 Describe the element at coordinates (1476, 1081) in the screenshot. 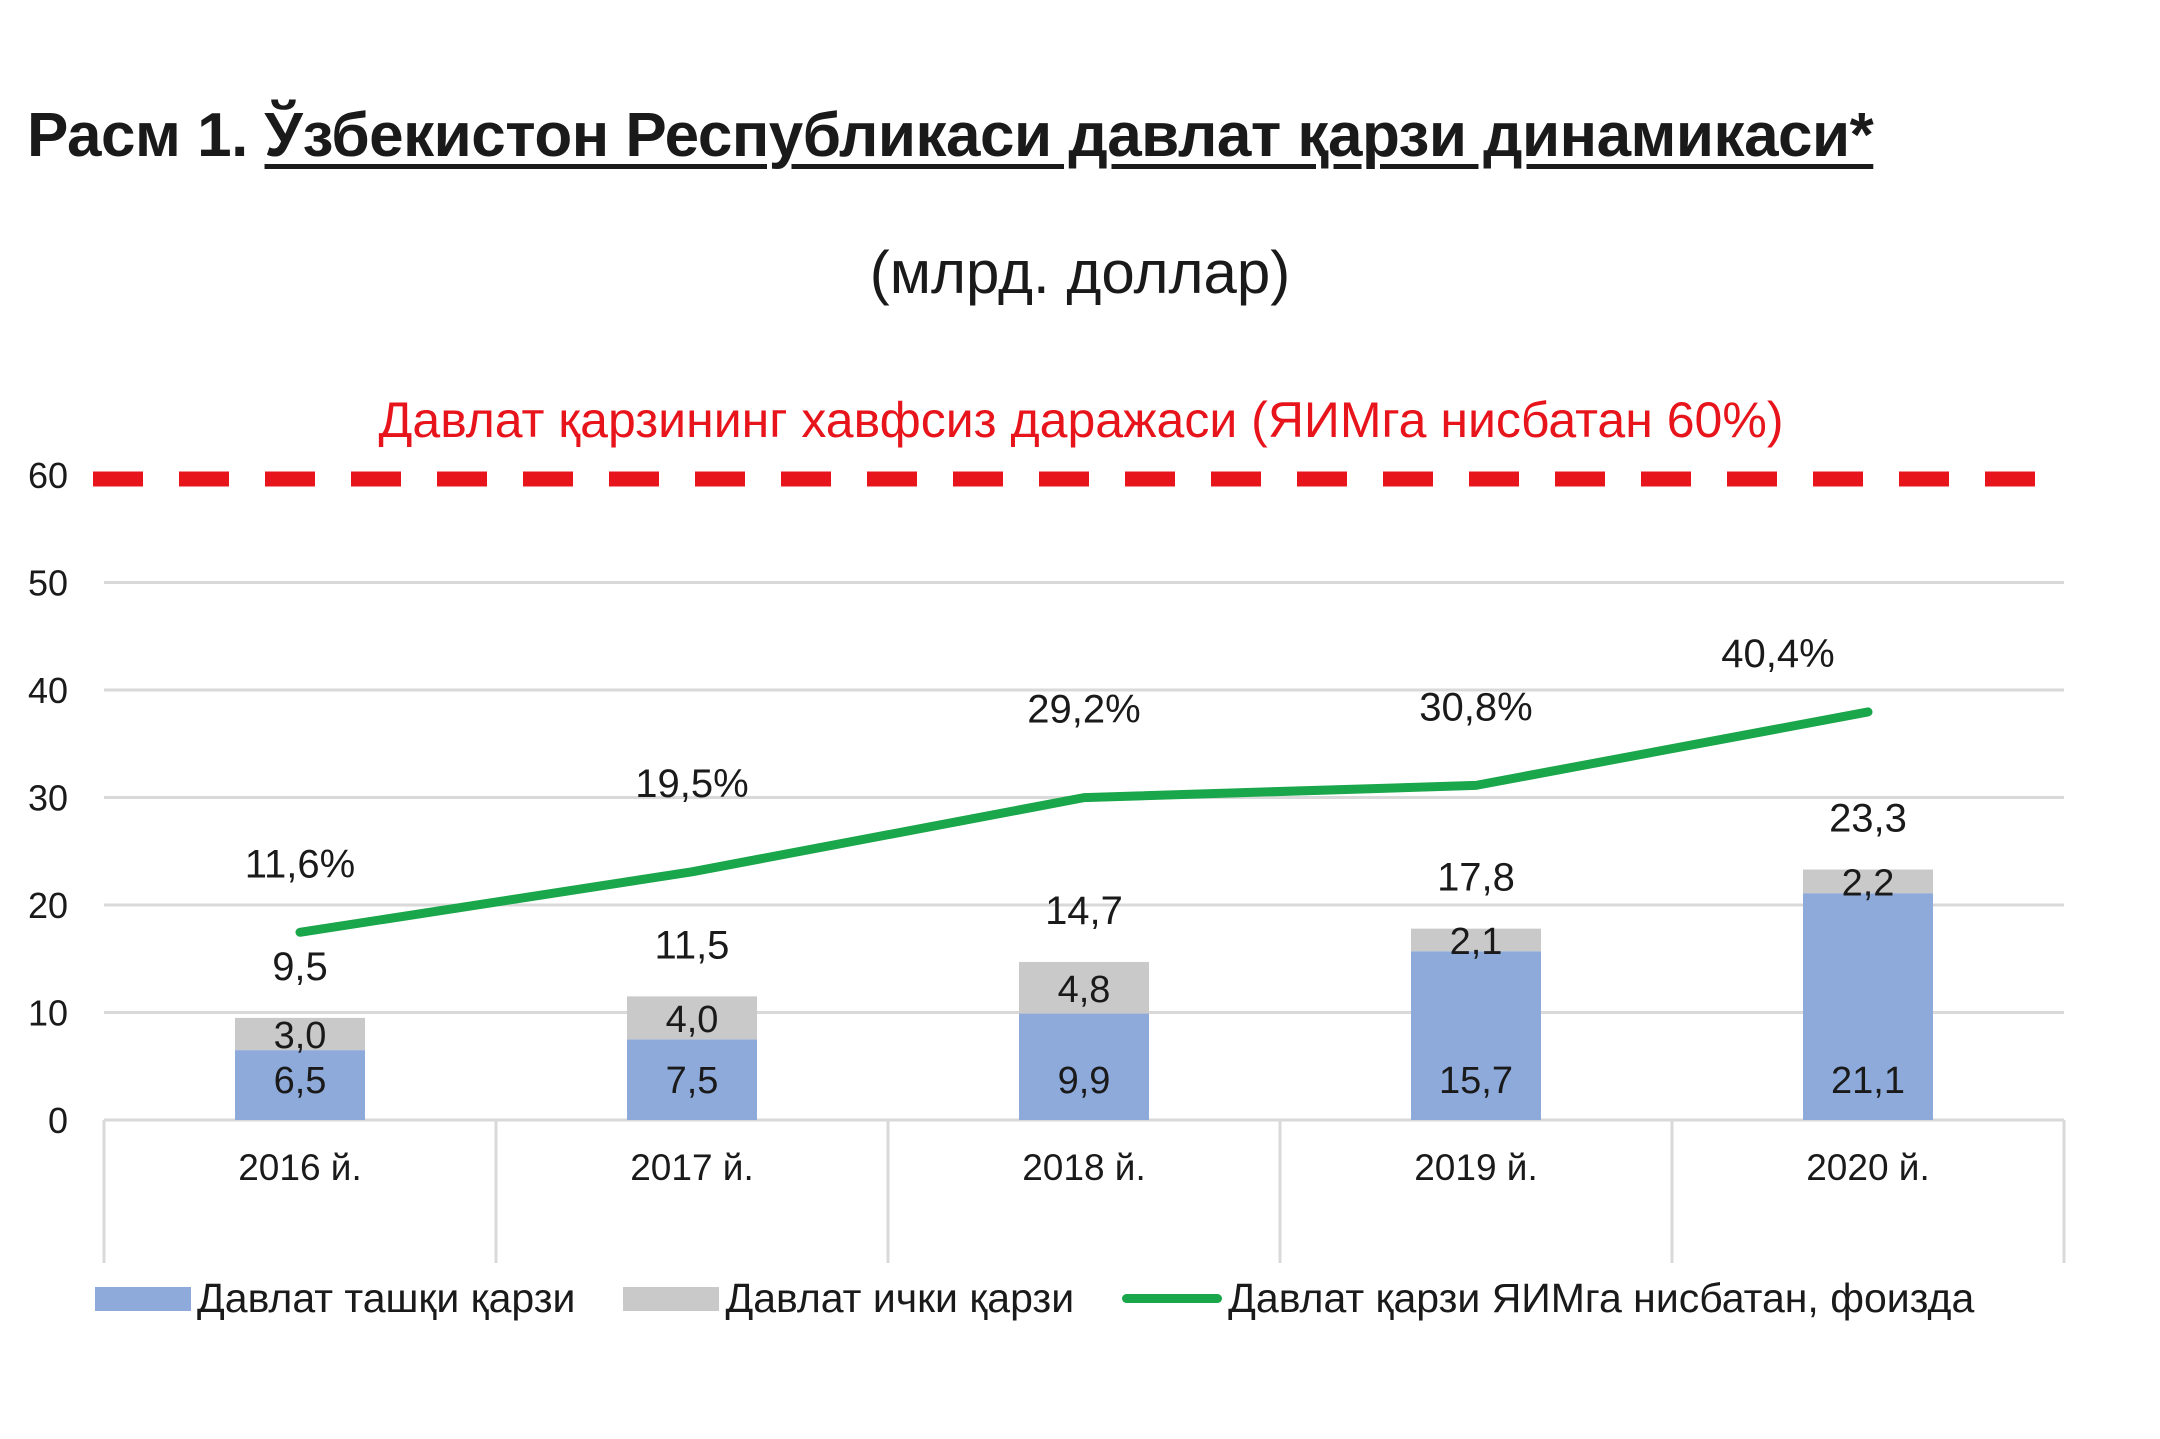

I see `external-debt-value-label: 15,7` at that location.